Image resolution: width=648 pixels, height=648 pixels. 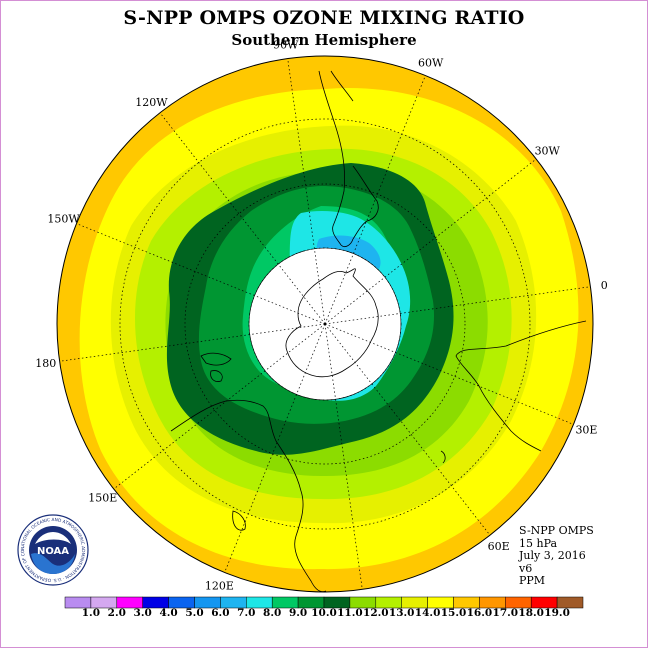 What do you see at coordinates (505, 613) in the screenshot?
I see `colorbar-tick-label: 17.0` at bounding box center [505, 613].